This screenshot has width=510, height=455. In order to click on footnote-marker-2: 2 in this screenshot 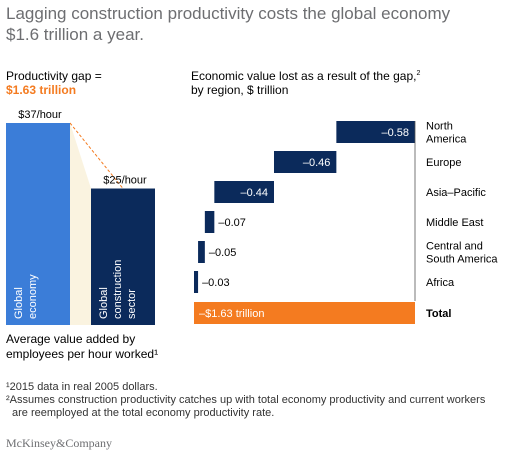, I will do `click(418, 73)`.